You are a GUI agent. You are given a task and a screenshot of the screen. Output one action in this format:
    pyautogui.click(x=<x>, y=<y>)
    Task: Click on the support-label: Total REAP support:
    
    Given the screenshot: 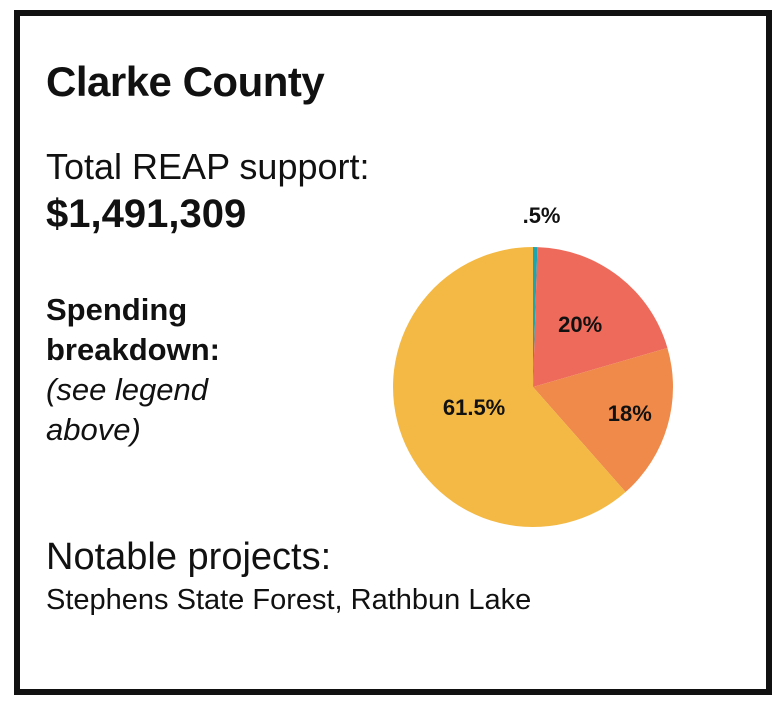 What is the action you would take?
    pyautogui.click(x=208, y=166)
    